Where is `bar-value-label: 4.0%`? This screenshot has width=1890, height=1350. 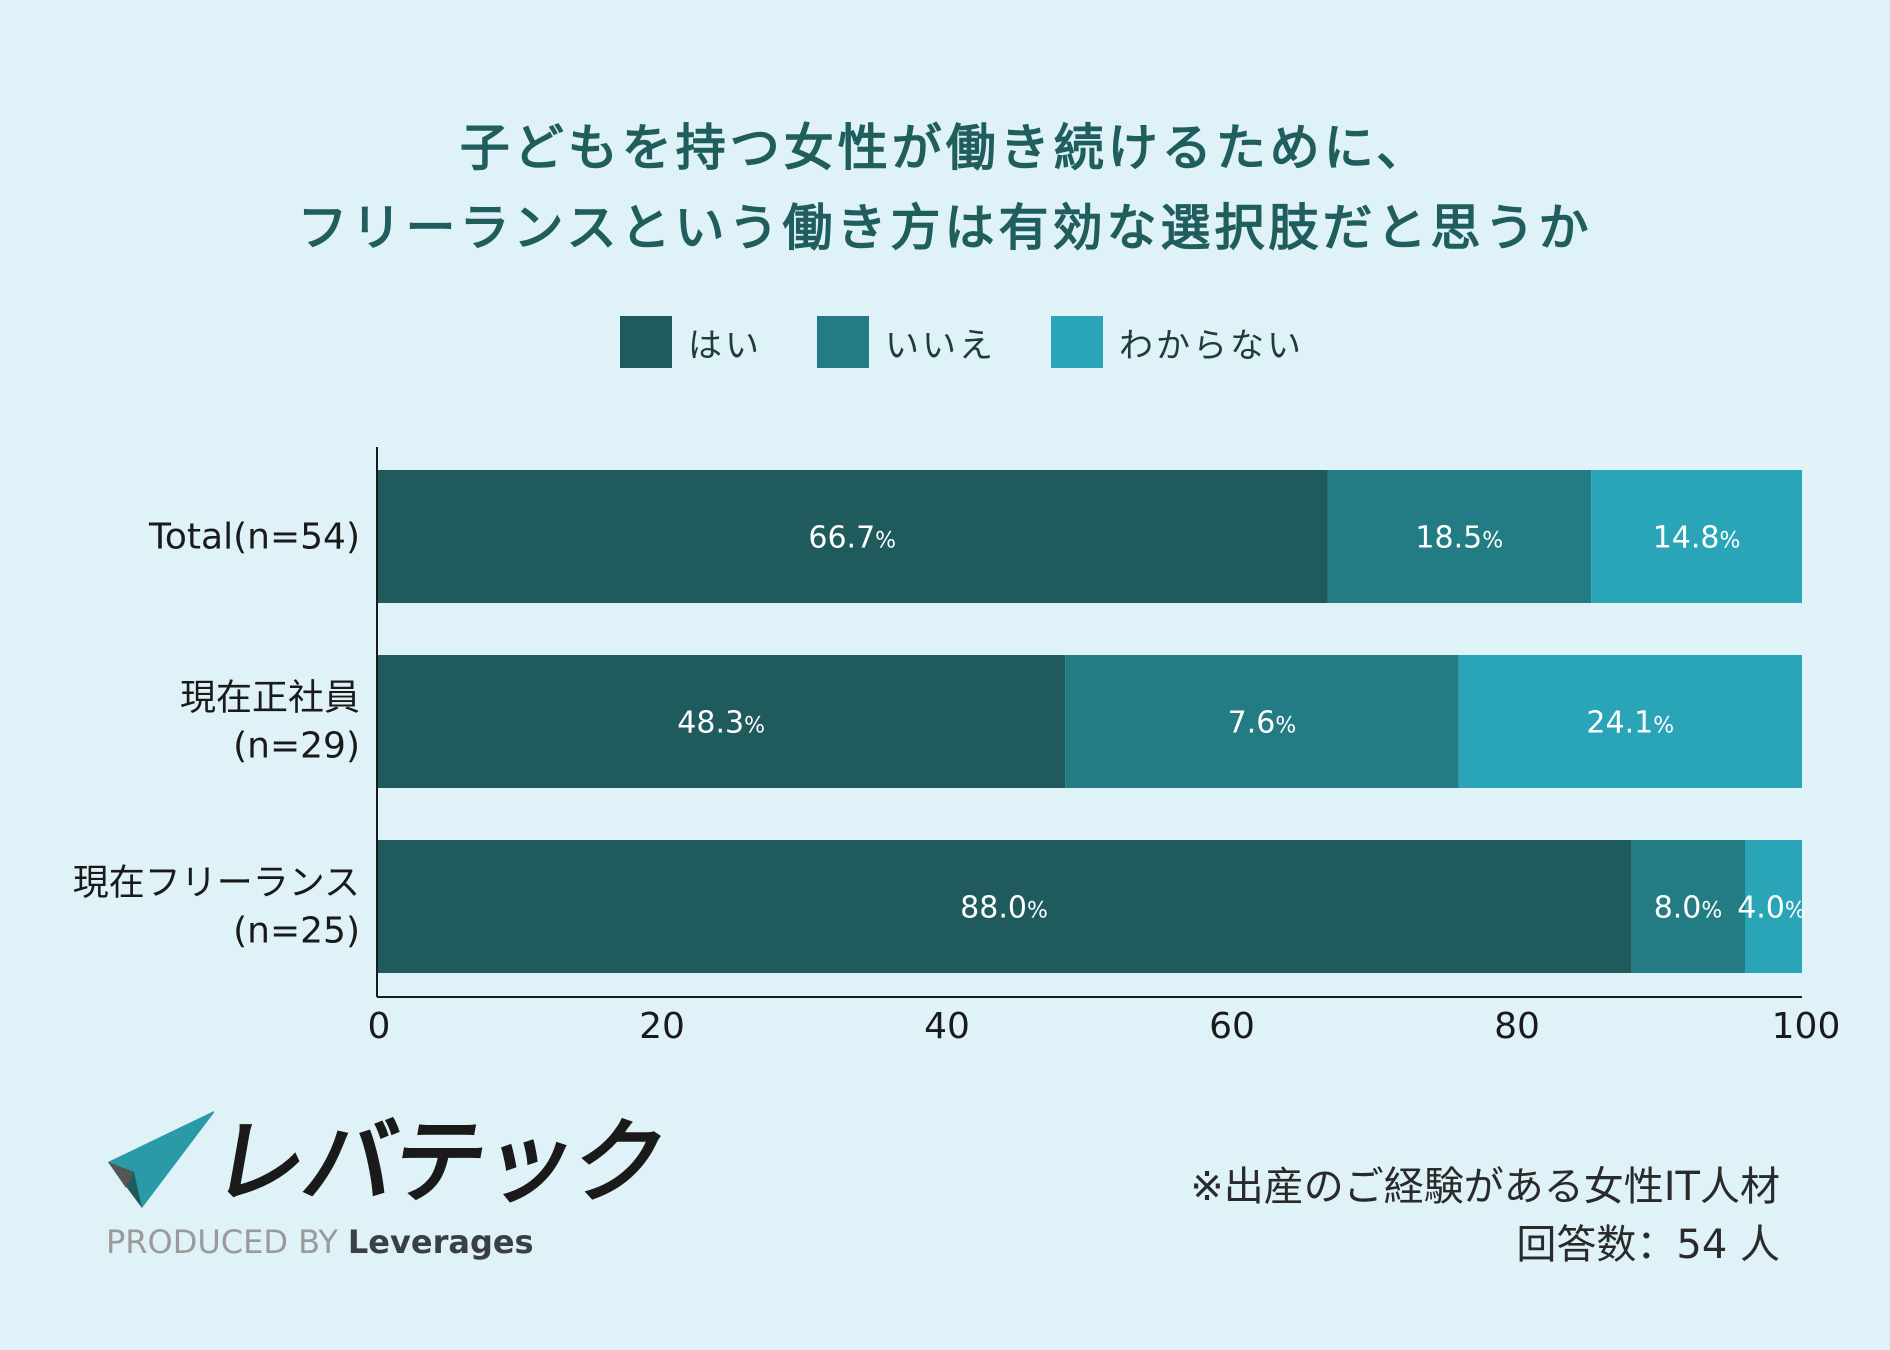
bar-value-label: 4.0% is located at coordinates (1771, 908).